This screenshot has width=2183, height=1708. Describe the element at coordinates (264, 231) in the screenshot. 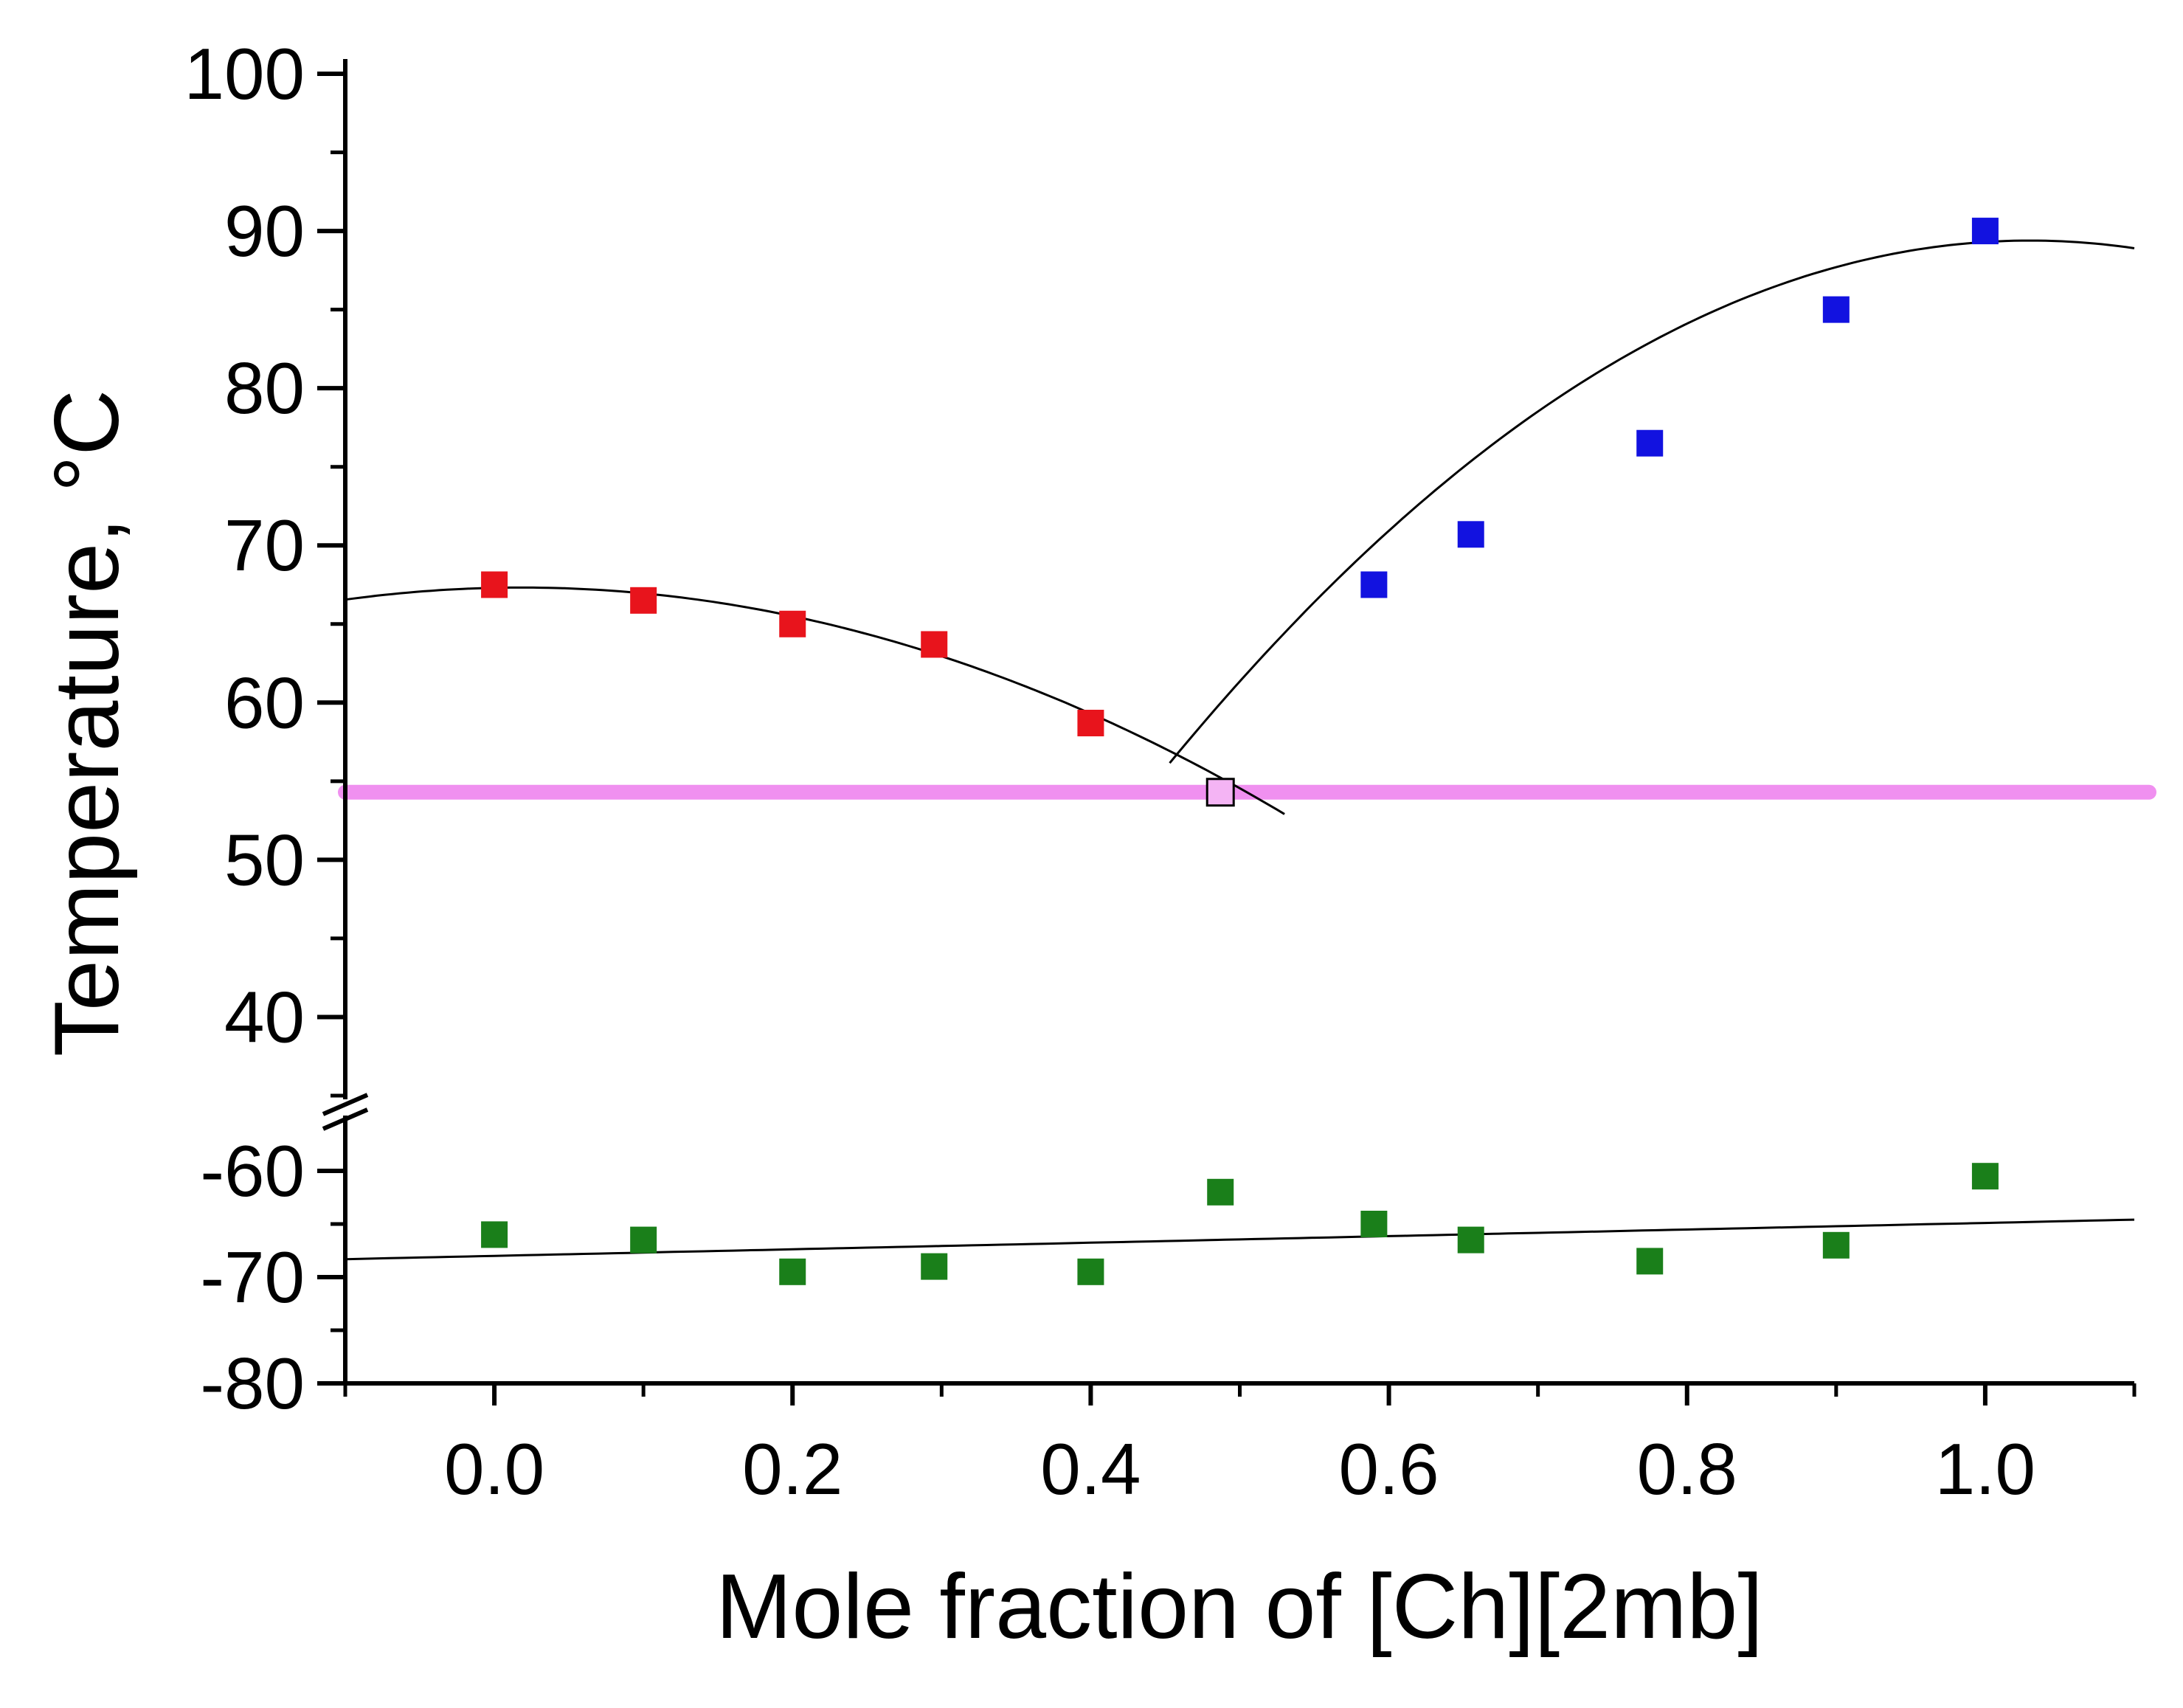

I see `y-tick-label: 90` at that location.